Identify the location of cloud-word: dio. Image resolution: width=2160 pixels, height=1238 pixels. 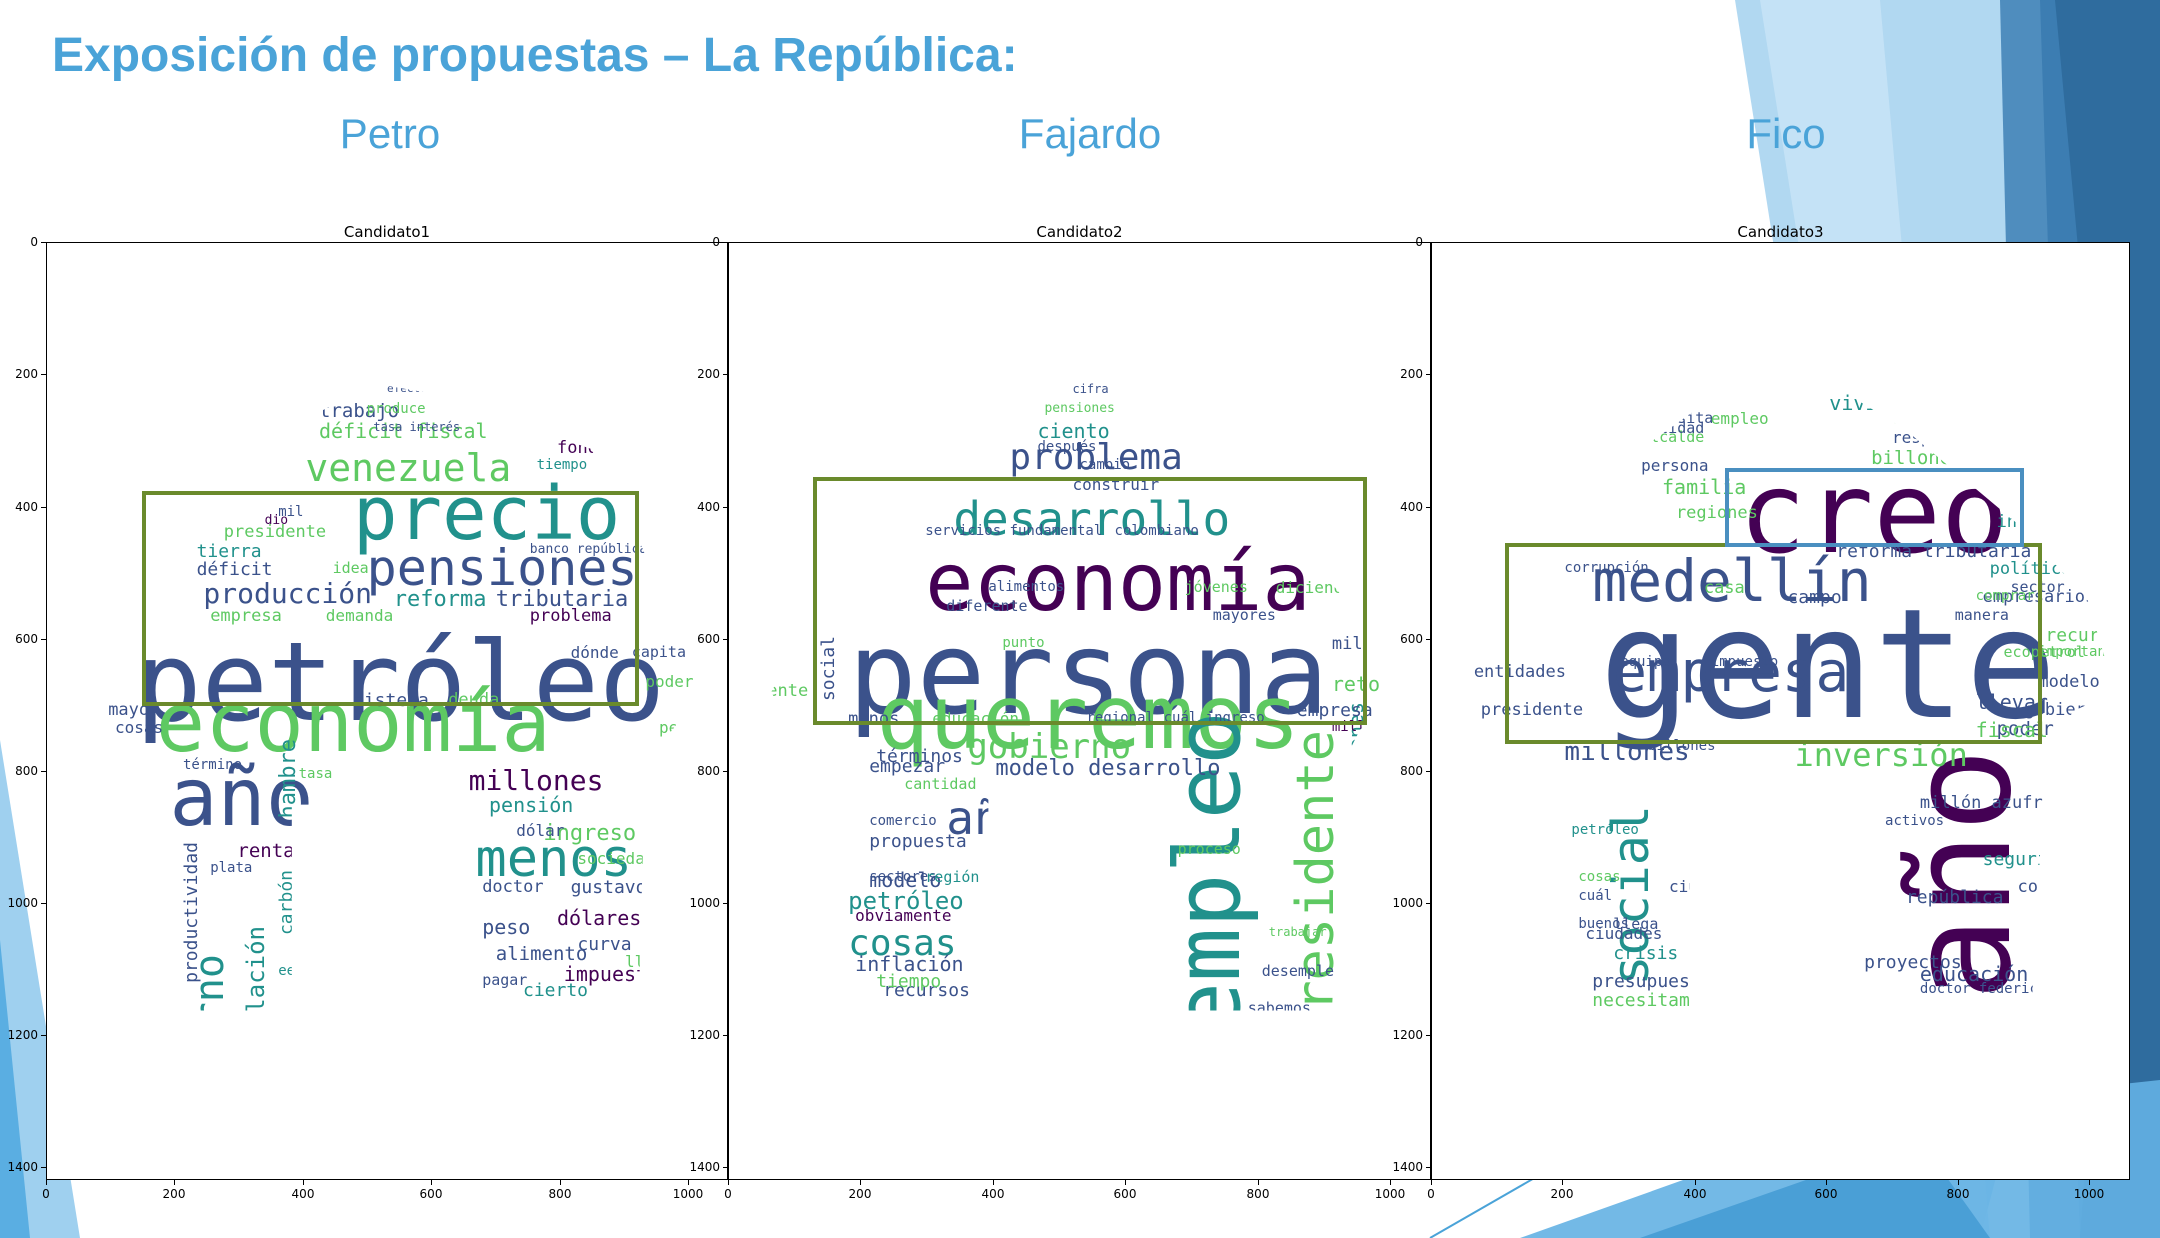
(276, 521).